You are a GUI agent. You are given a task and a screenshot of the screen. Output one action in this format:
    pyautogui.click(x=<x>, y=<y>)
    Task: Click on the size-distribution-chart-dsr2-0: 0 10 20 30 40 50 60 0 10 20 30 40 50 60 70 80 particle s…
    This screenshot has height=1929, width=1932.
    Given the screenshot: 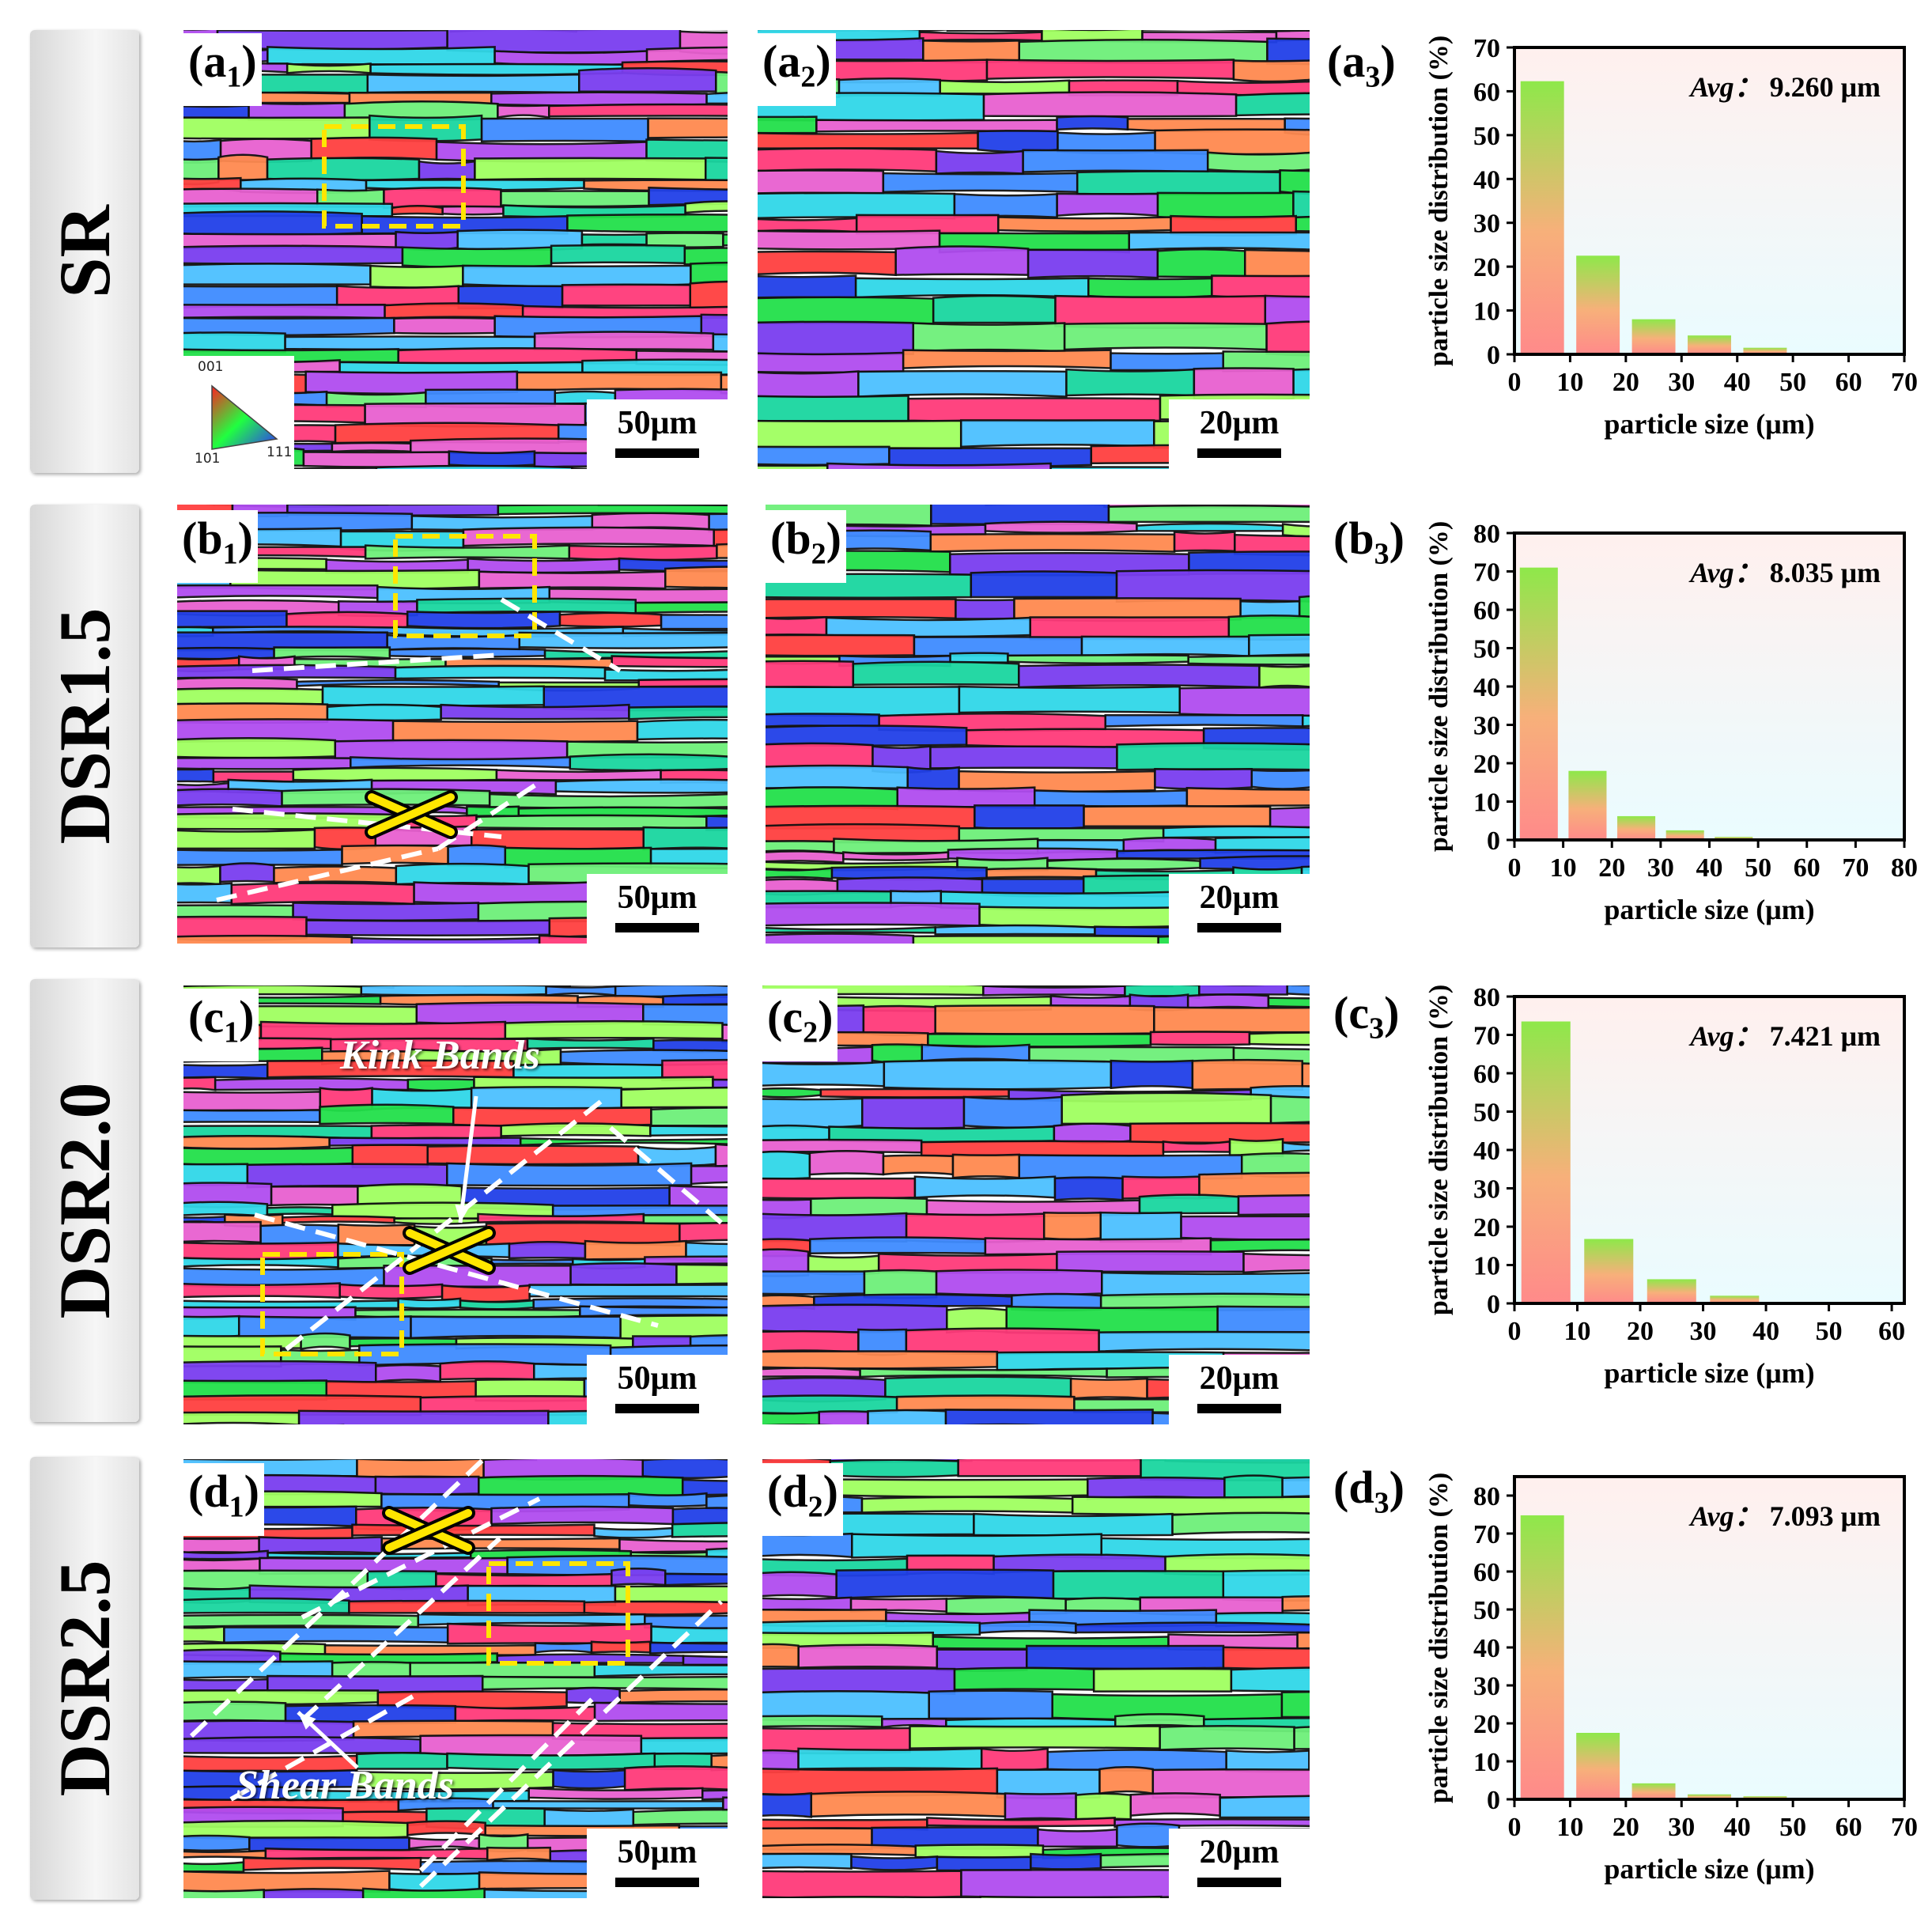 What is the action you would take?
    pyautogui.click(x=1669, y=1192)
    